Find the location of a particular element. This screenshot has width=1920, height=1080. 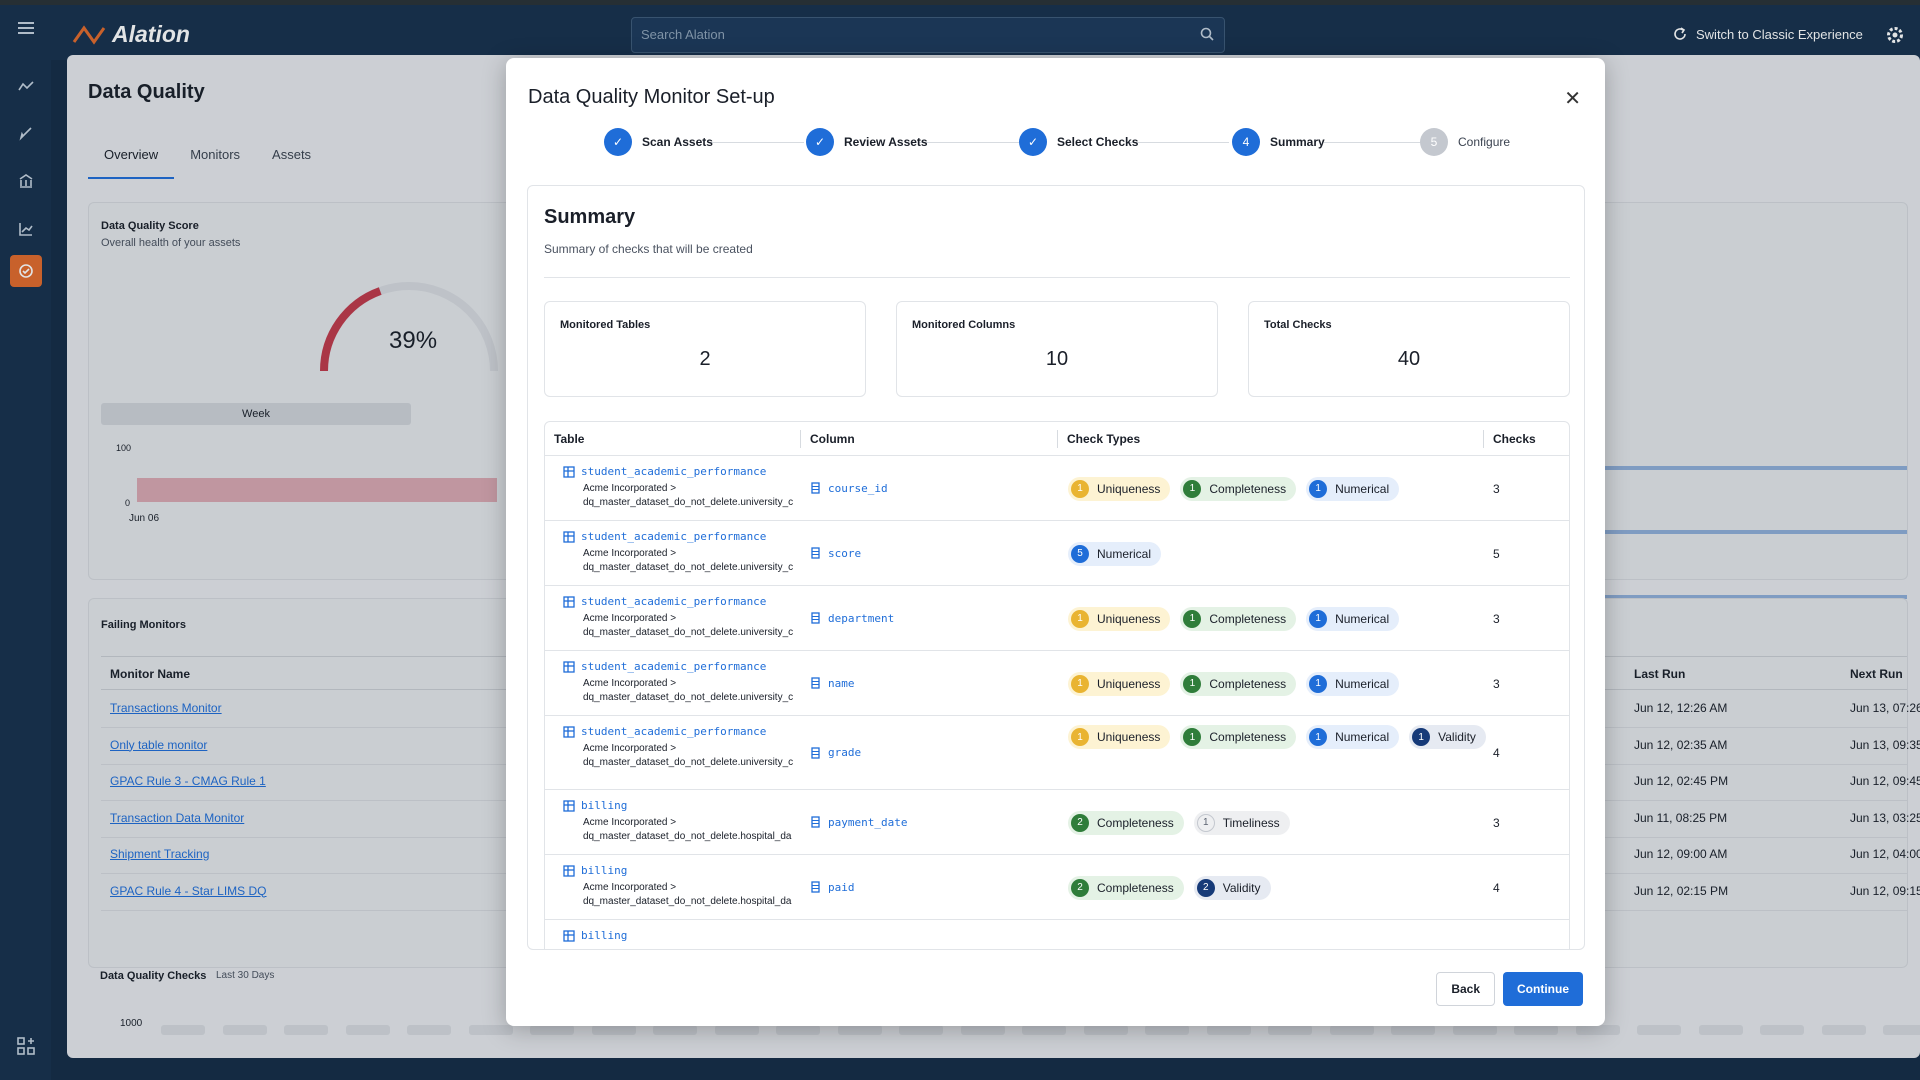

tab-overview: Overview is located at coordinates (131, 163).